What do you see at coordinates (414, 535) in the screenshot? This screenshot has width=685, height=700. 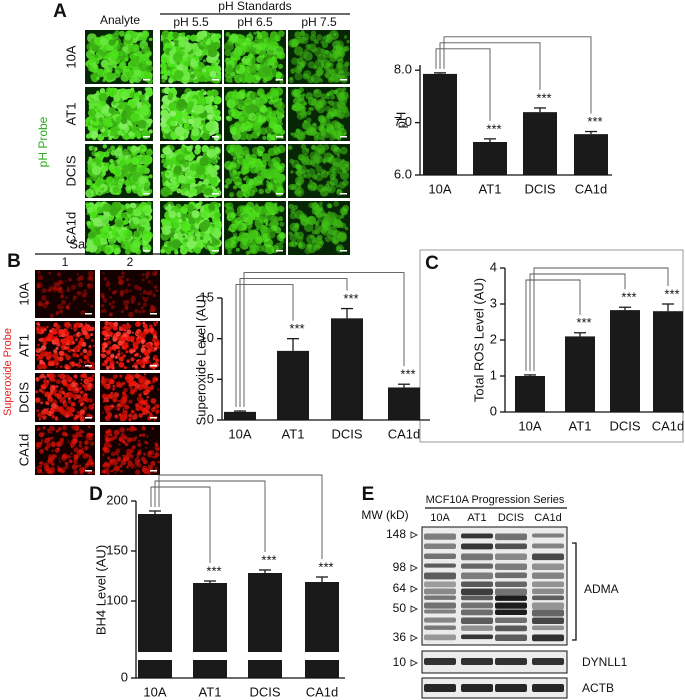 I see `mw-arrow` at bounding box center [414, 535].